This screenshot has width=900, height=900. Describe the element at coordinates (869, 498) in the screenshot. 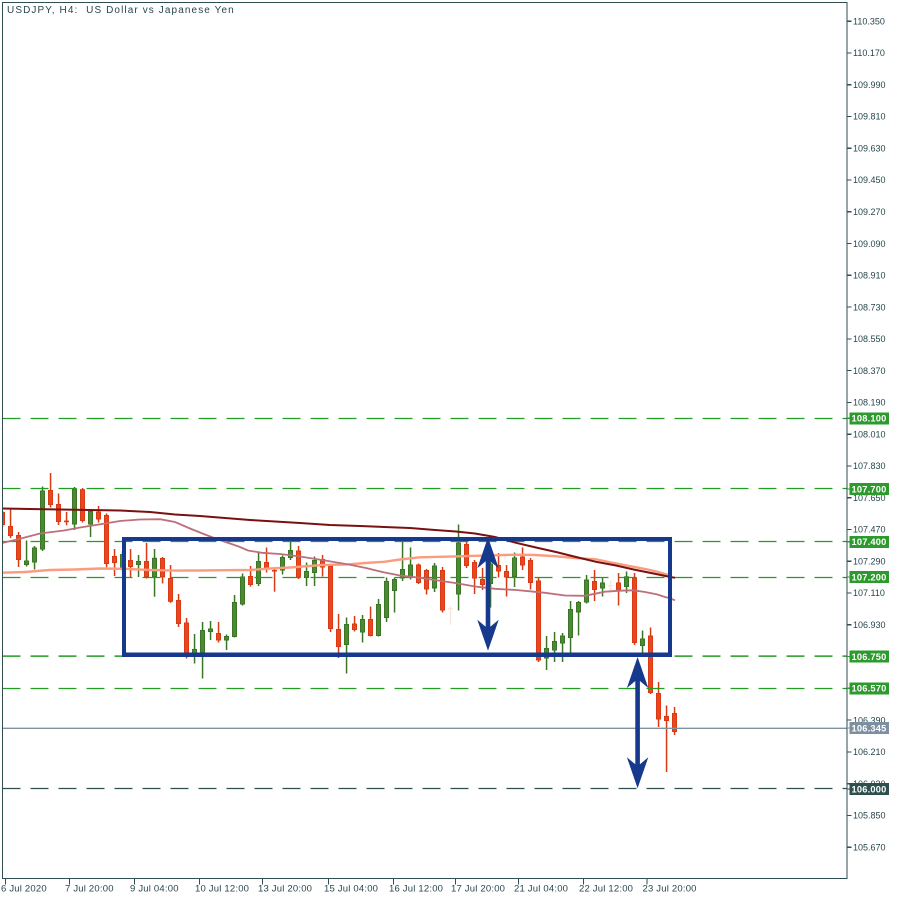

I see `svg-text: 107.650` at that location.